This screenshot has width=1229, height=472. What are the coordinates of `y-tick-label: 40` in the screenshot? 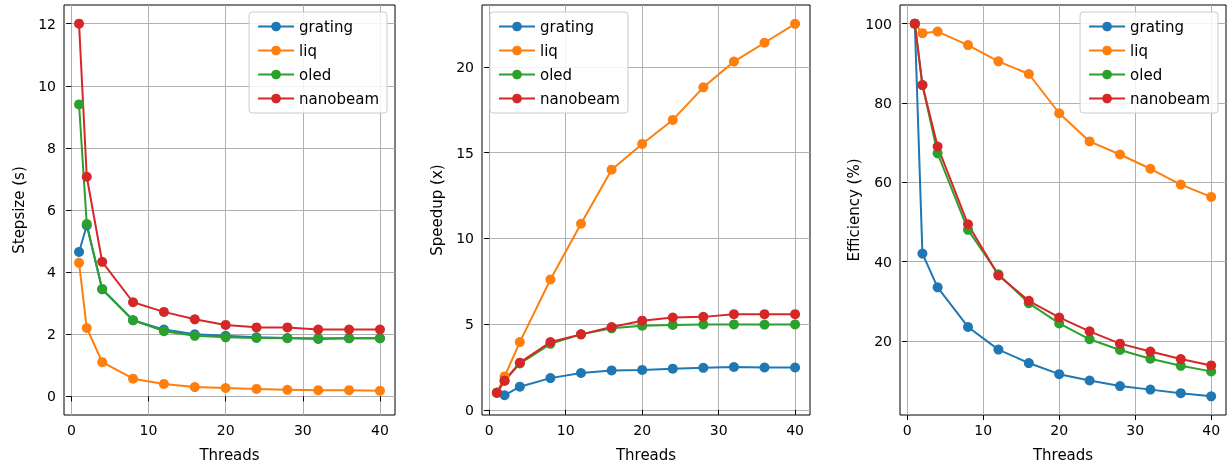 It's located at (883, 261).